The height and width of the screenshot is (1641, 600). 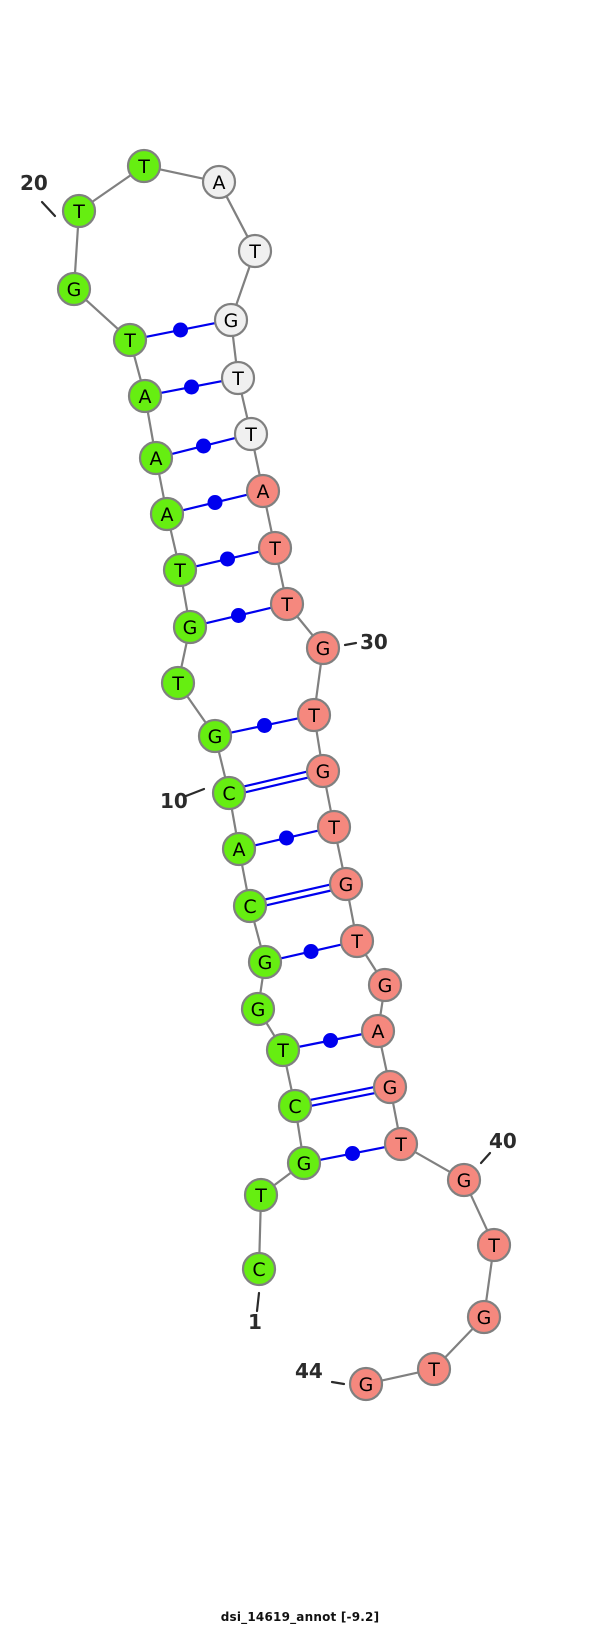 I want to click on base-pair-bond, so click(x=276, y=782).